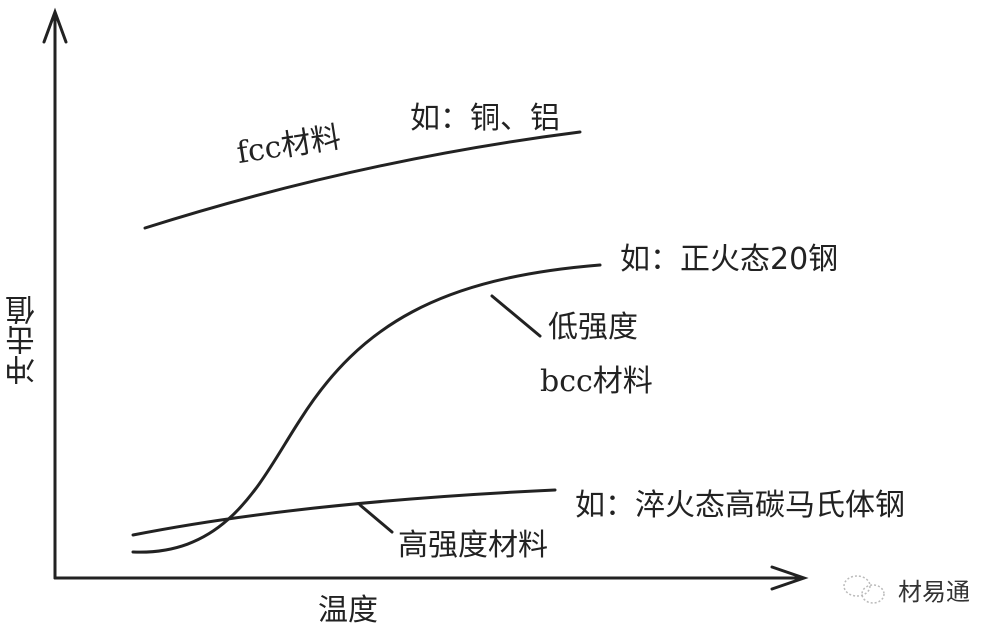 The image size is (1002, 630). Describe the element at coordinates (362, 180) in the screenshot. I see `fcc-curve` at that location.